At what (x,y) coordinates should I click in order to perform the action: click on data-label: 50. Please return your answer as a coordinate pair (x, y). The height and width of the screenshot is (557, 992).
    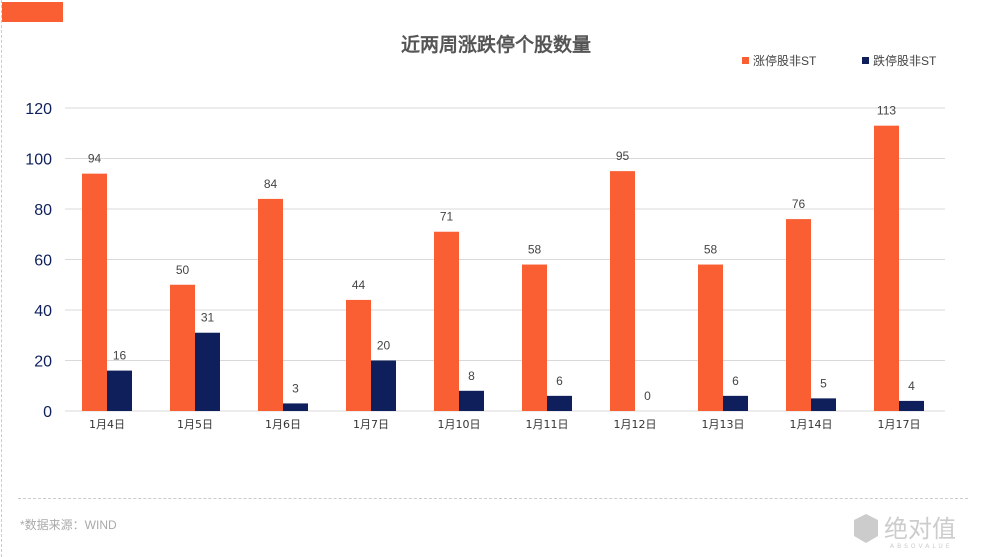
    Looking at the image, I should click on (183, 270).